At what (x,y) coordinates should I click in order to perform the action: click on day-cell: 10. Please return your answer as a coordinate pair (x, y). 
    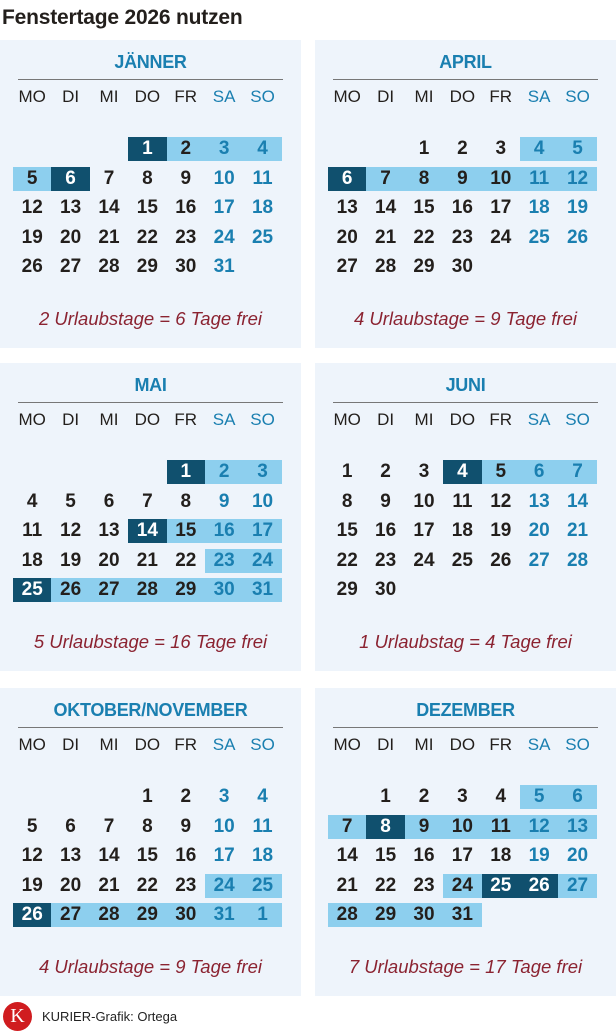
    Looking at the image, I should click on (500, 178).